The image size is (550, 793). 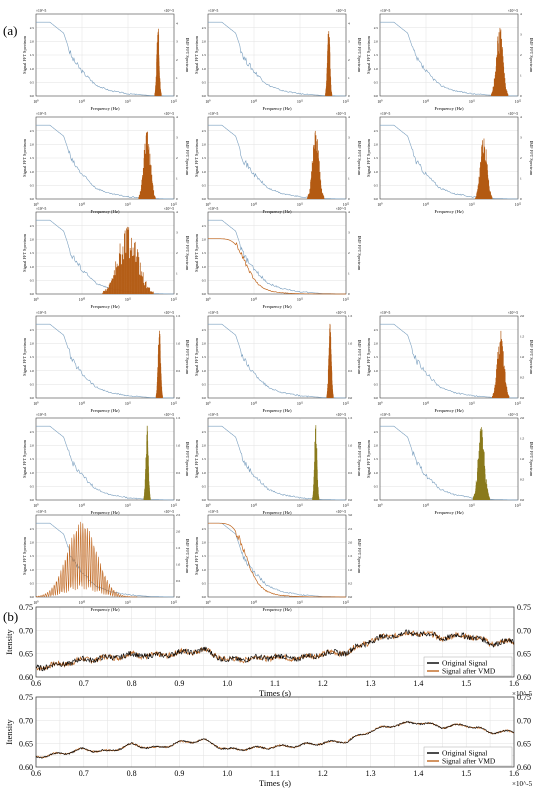 I want to click on y-tick-label: 0.65, so click(x=26, y=744).